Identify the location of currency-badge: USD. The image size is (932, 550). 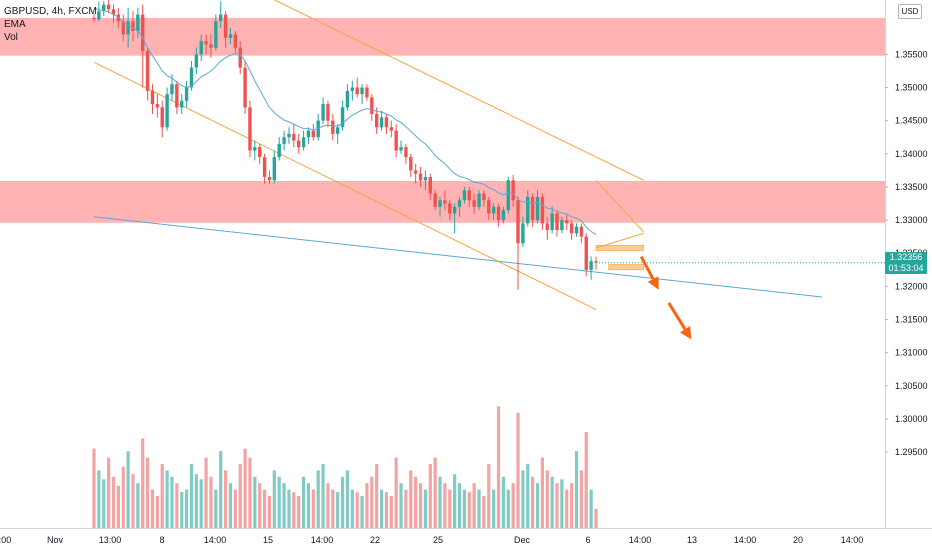
(910, 11).